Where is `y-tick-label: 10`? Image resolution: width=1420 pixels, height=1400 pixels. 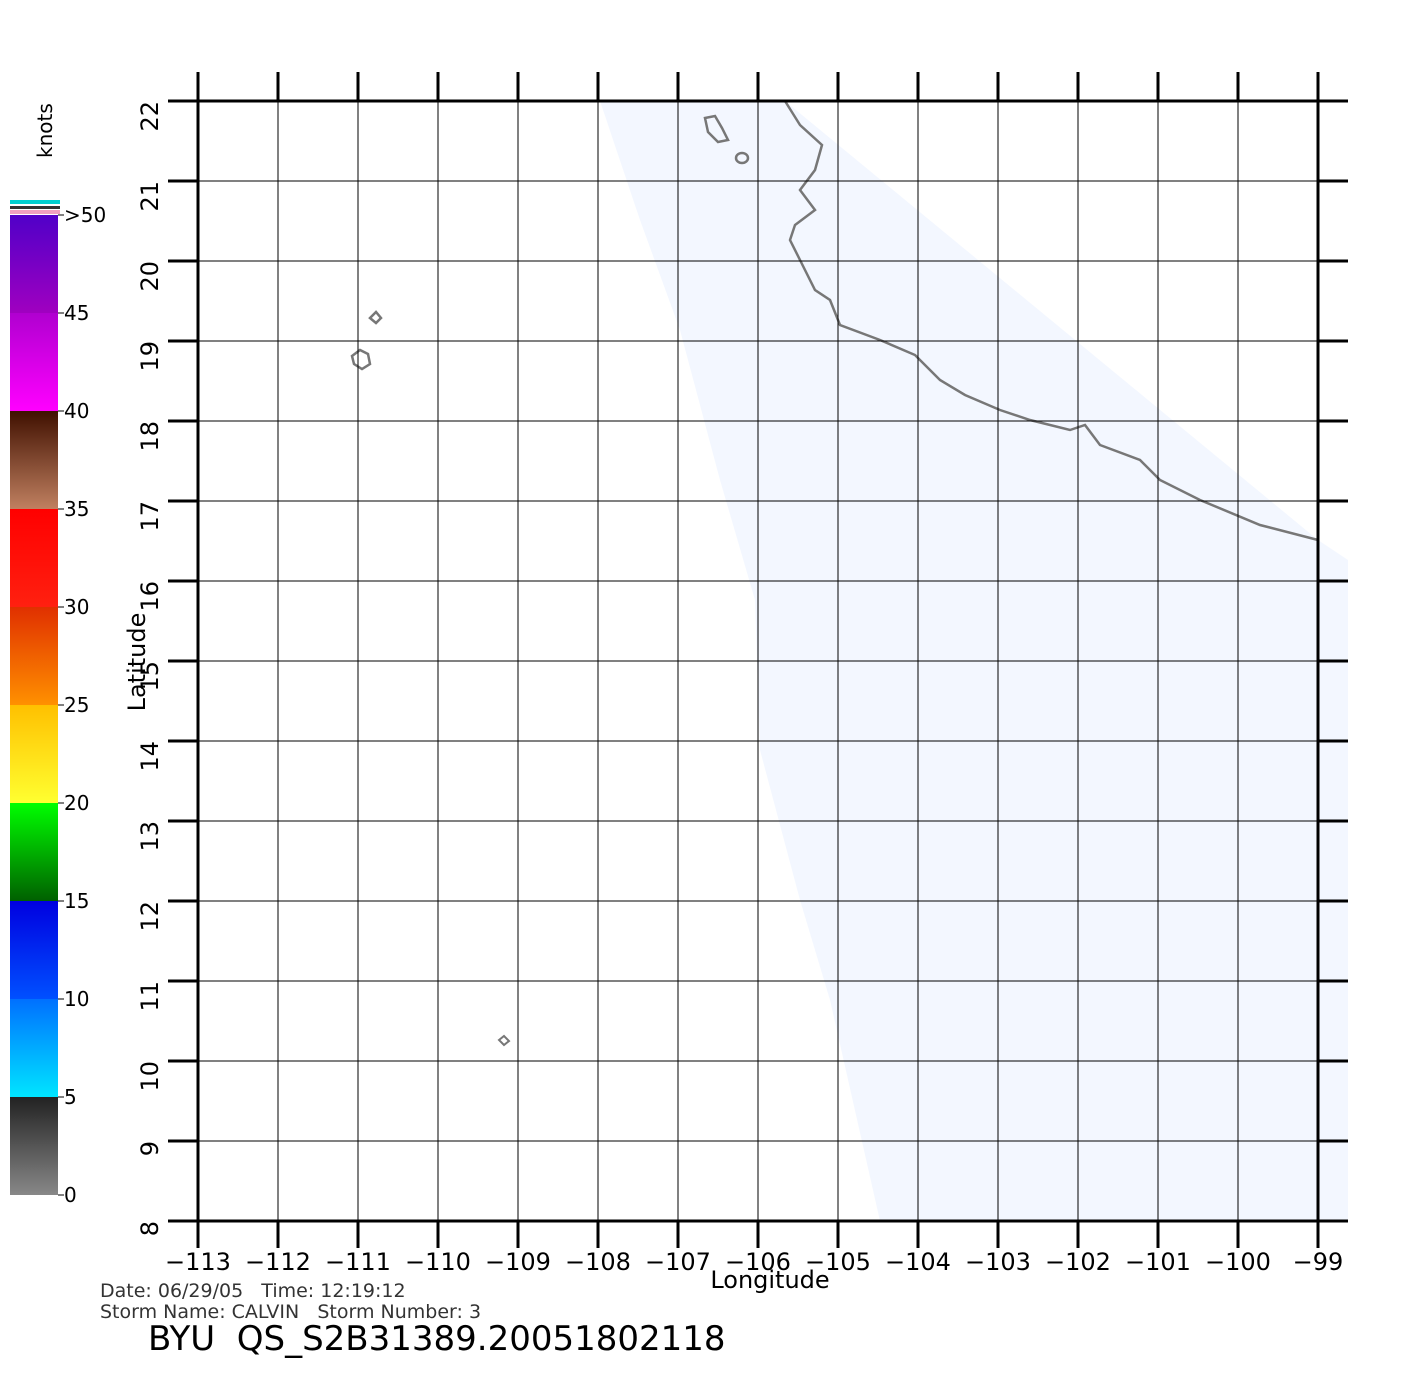
y-tick-label: 10 is located at coordinates (150, 1076).